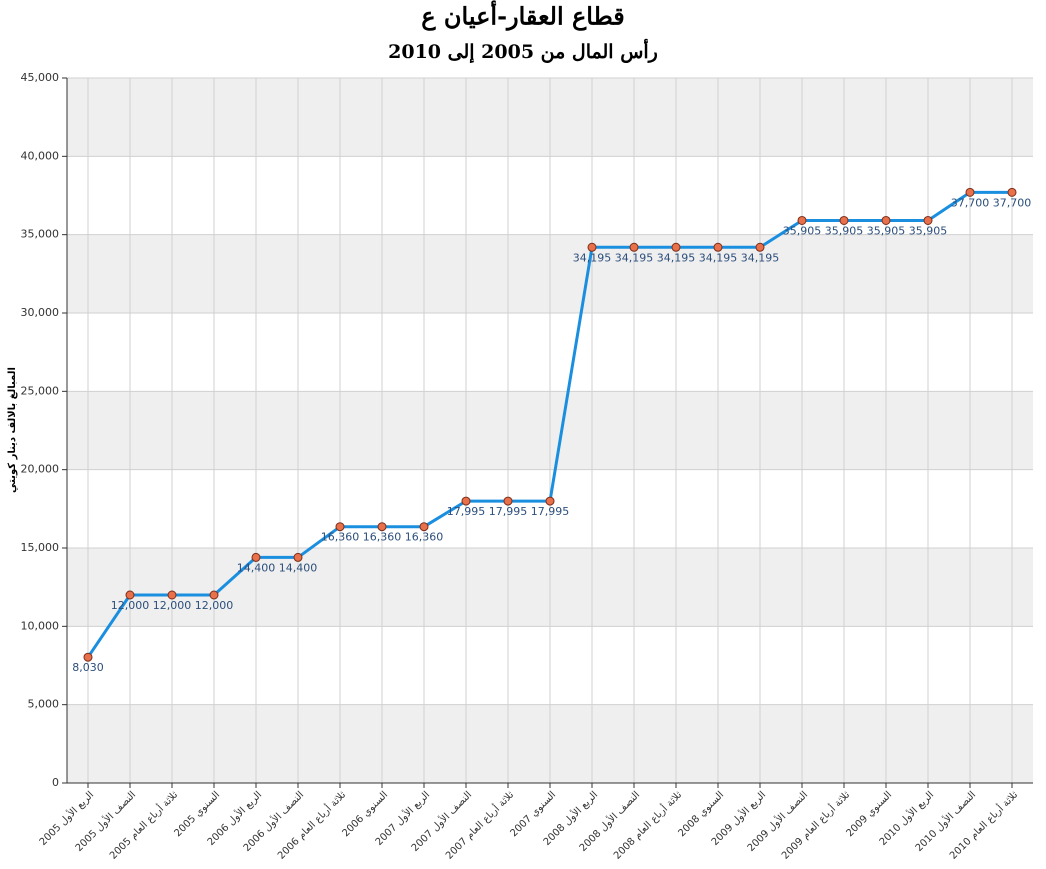 Image resolution: width=1046 pixels, height=869 pixels. Describe the element at coordinates (44, 704) in the screenshot. I see `y-tick-label: 5,000` at that location.